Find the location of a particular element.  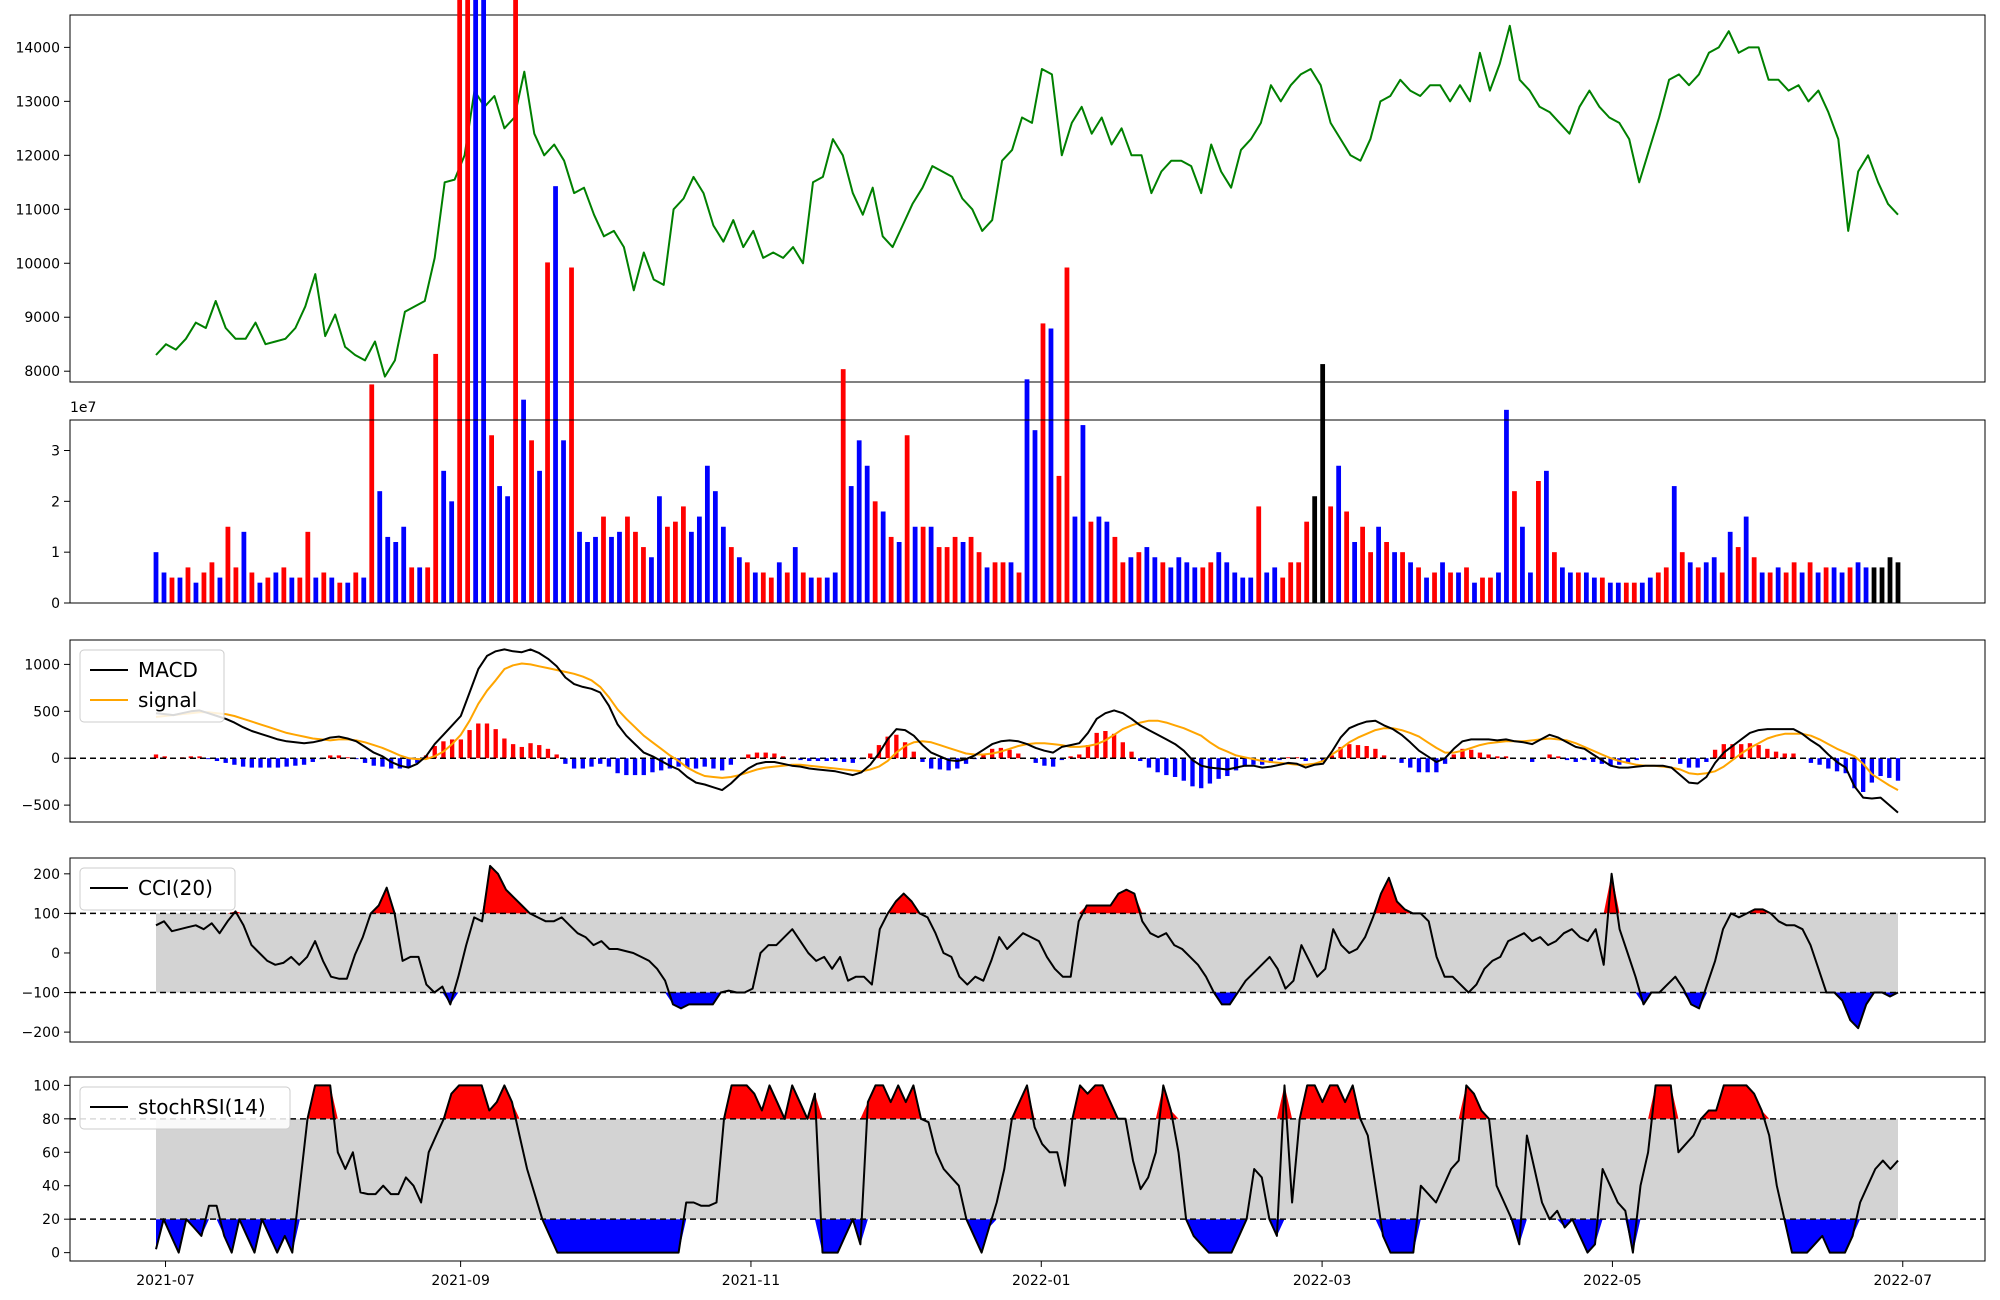

y-tick-label: 500 is located at coordinates (46, 712).